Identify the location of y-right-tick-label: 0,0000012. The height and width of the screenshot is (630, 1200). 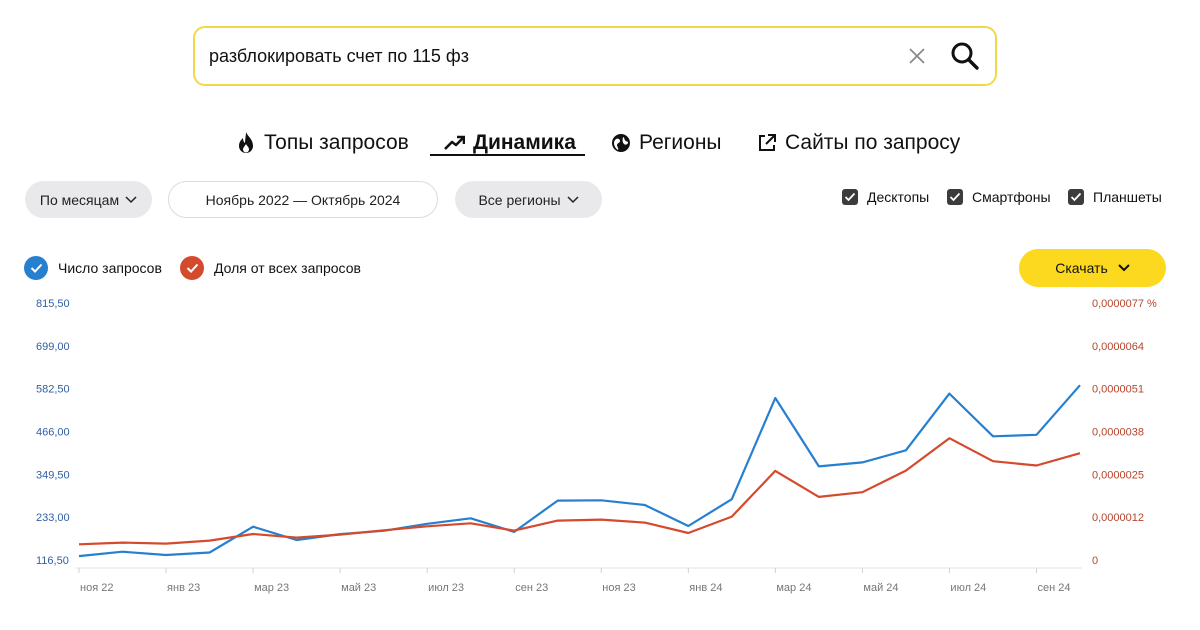
(1118, 518).